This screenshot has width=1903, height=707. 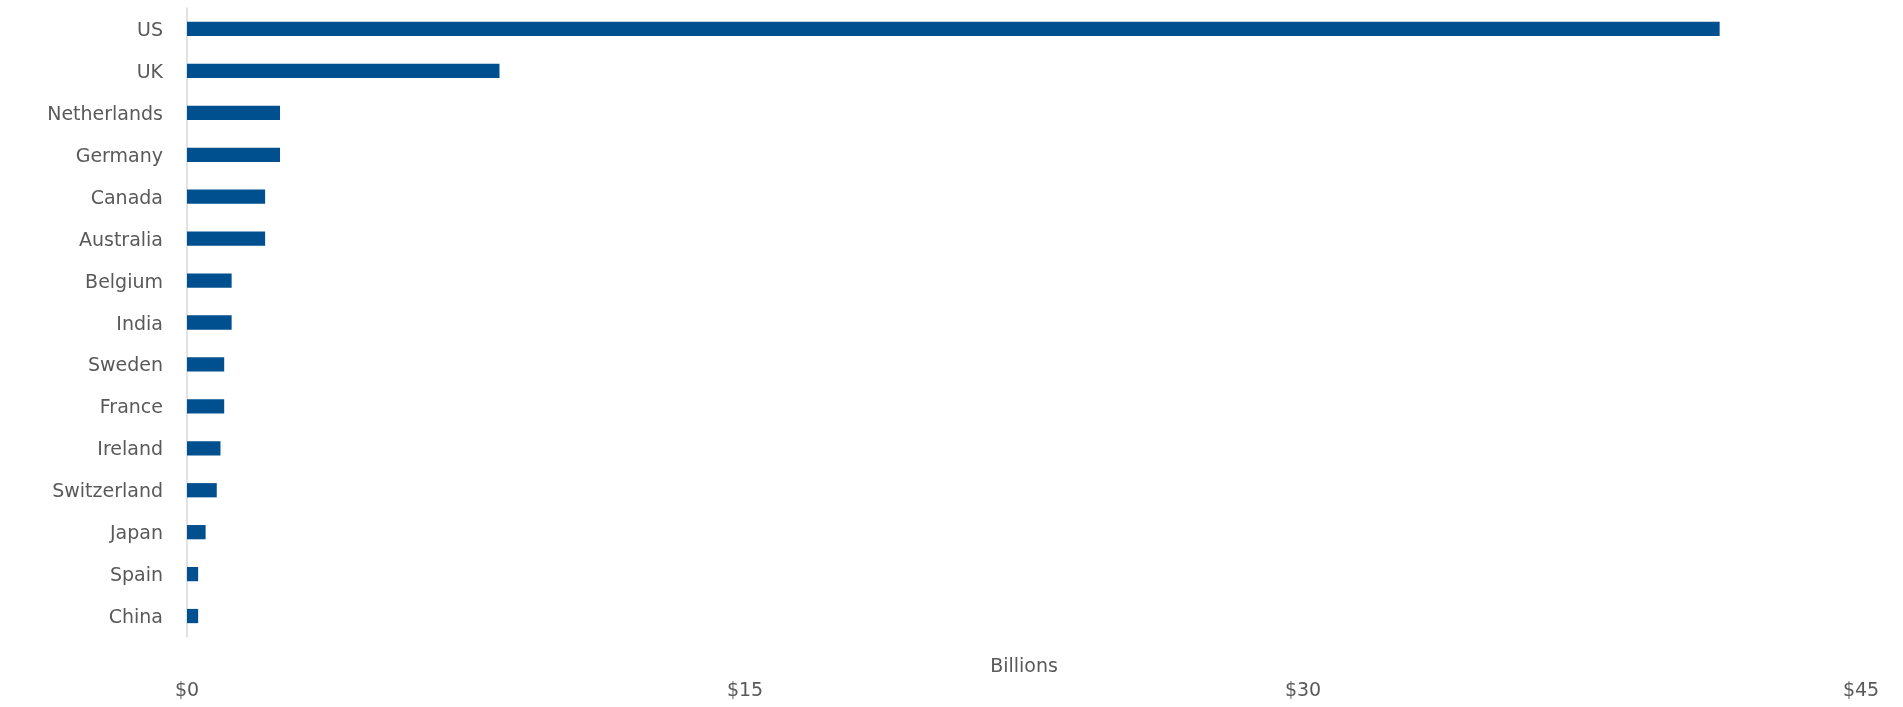 I want to click on y-tick-label: Australia, so click(x=120, y=238).